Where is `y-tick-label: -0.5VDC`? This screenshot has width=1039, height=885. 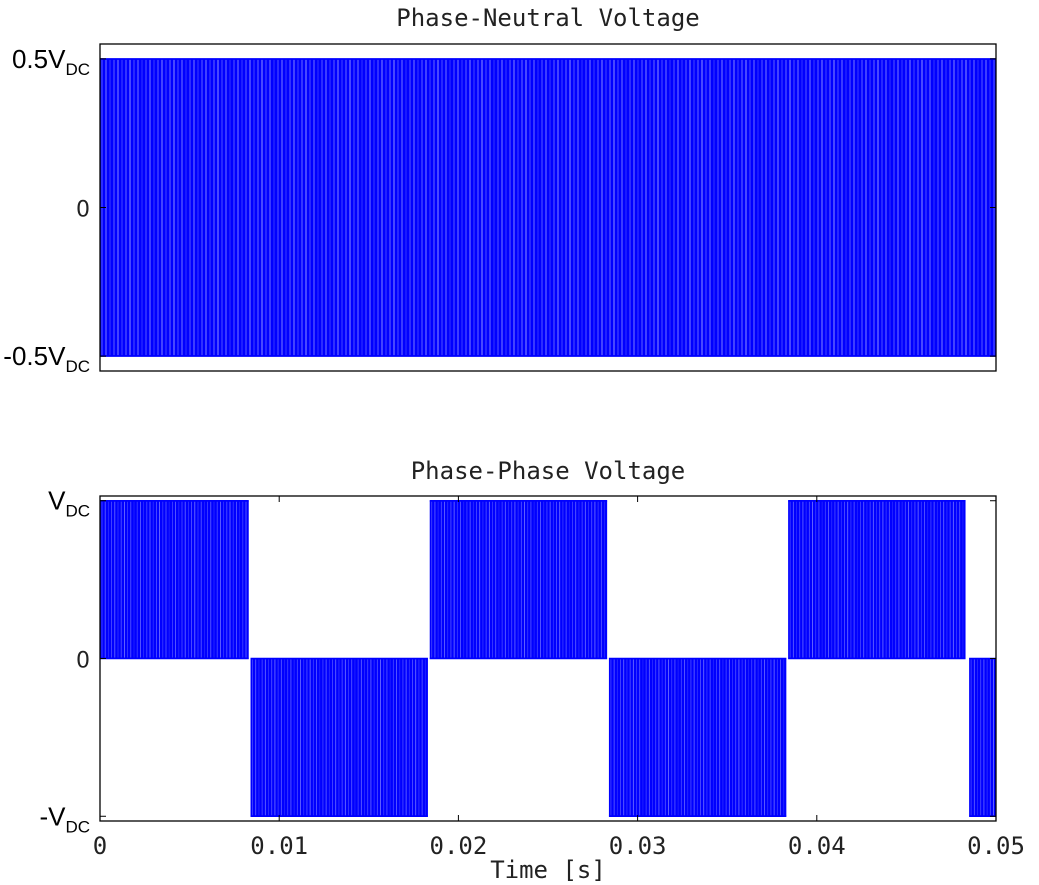
y-tick-label: -0.5VDC is located at coordinates (46, 358).